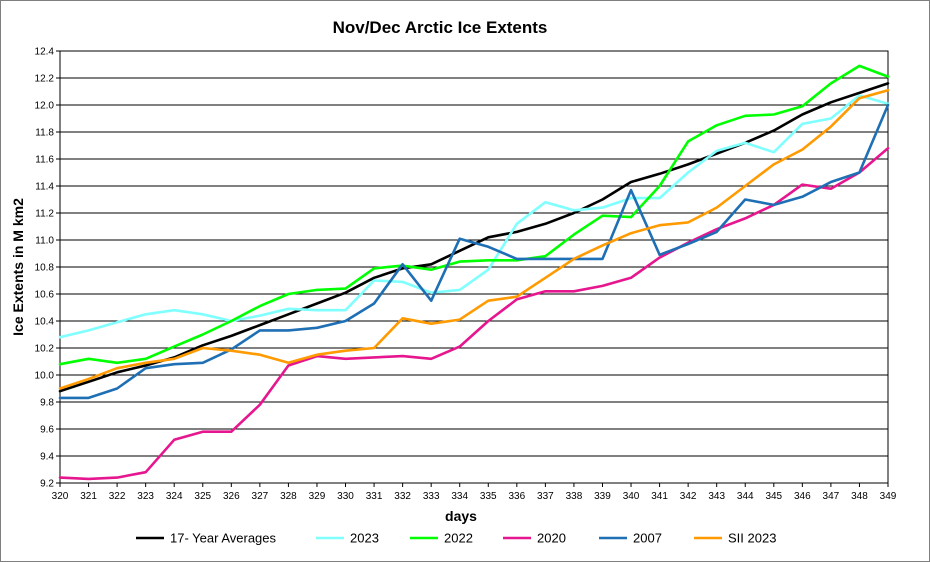 This screenshot has width=930, height=562. I want to click on x-tick-label: 332, so click(402, 496).